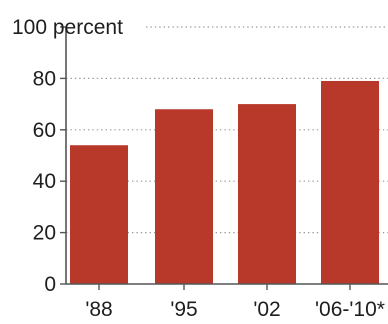 The height and width of the screenshot is (324, 388). I want to click on x-category-label: '95, so click(183, 309).